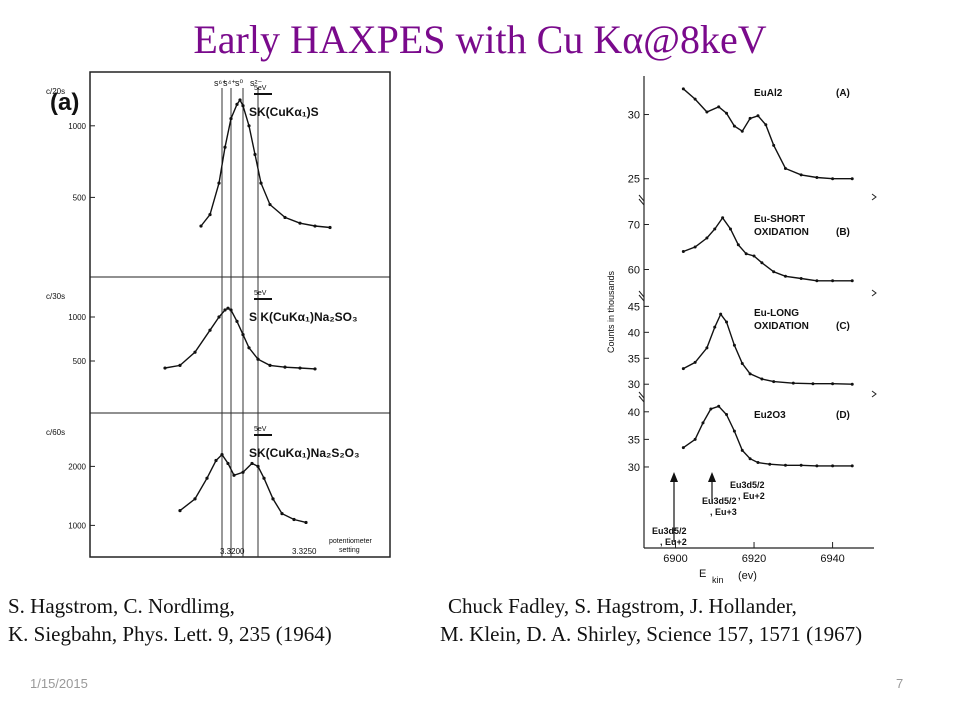 This screenshot has width=960, height=720. I want to click on top-label: s⁴⁺, so click(229, 83).